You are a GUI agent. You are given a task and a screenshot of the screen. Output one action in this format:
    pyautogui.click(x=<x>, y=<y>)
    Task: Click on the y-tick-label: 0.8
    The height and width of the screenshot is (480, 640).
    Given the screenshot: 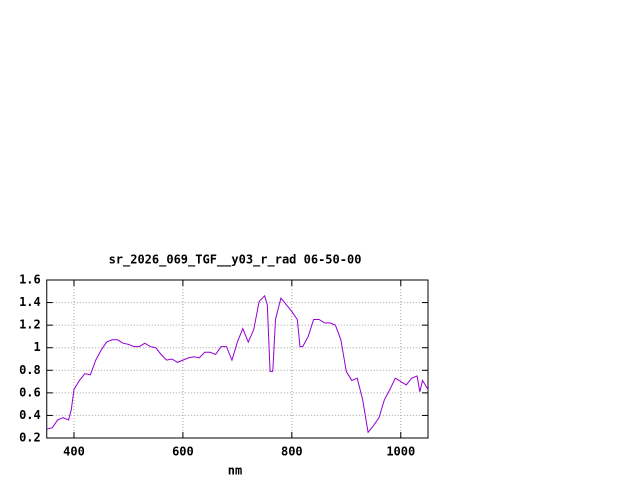 What is the action you would take?
    pyautogui.click(x=30, y=370)
    